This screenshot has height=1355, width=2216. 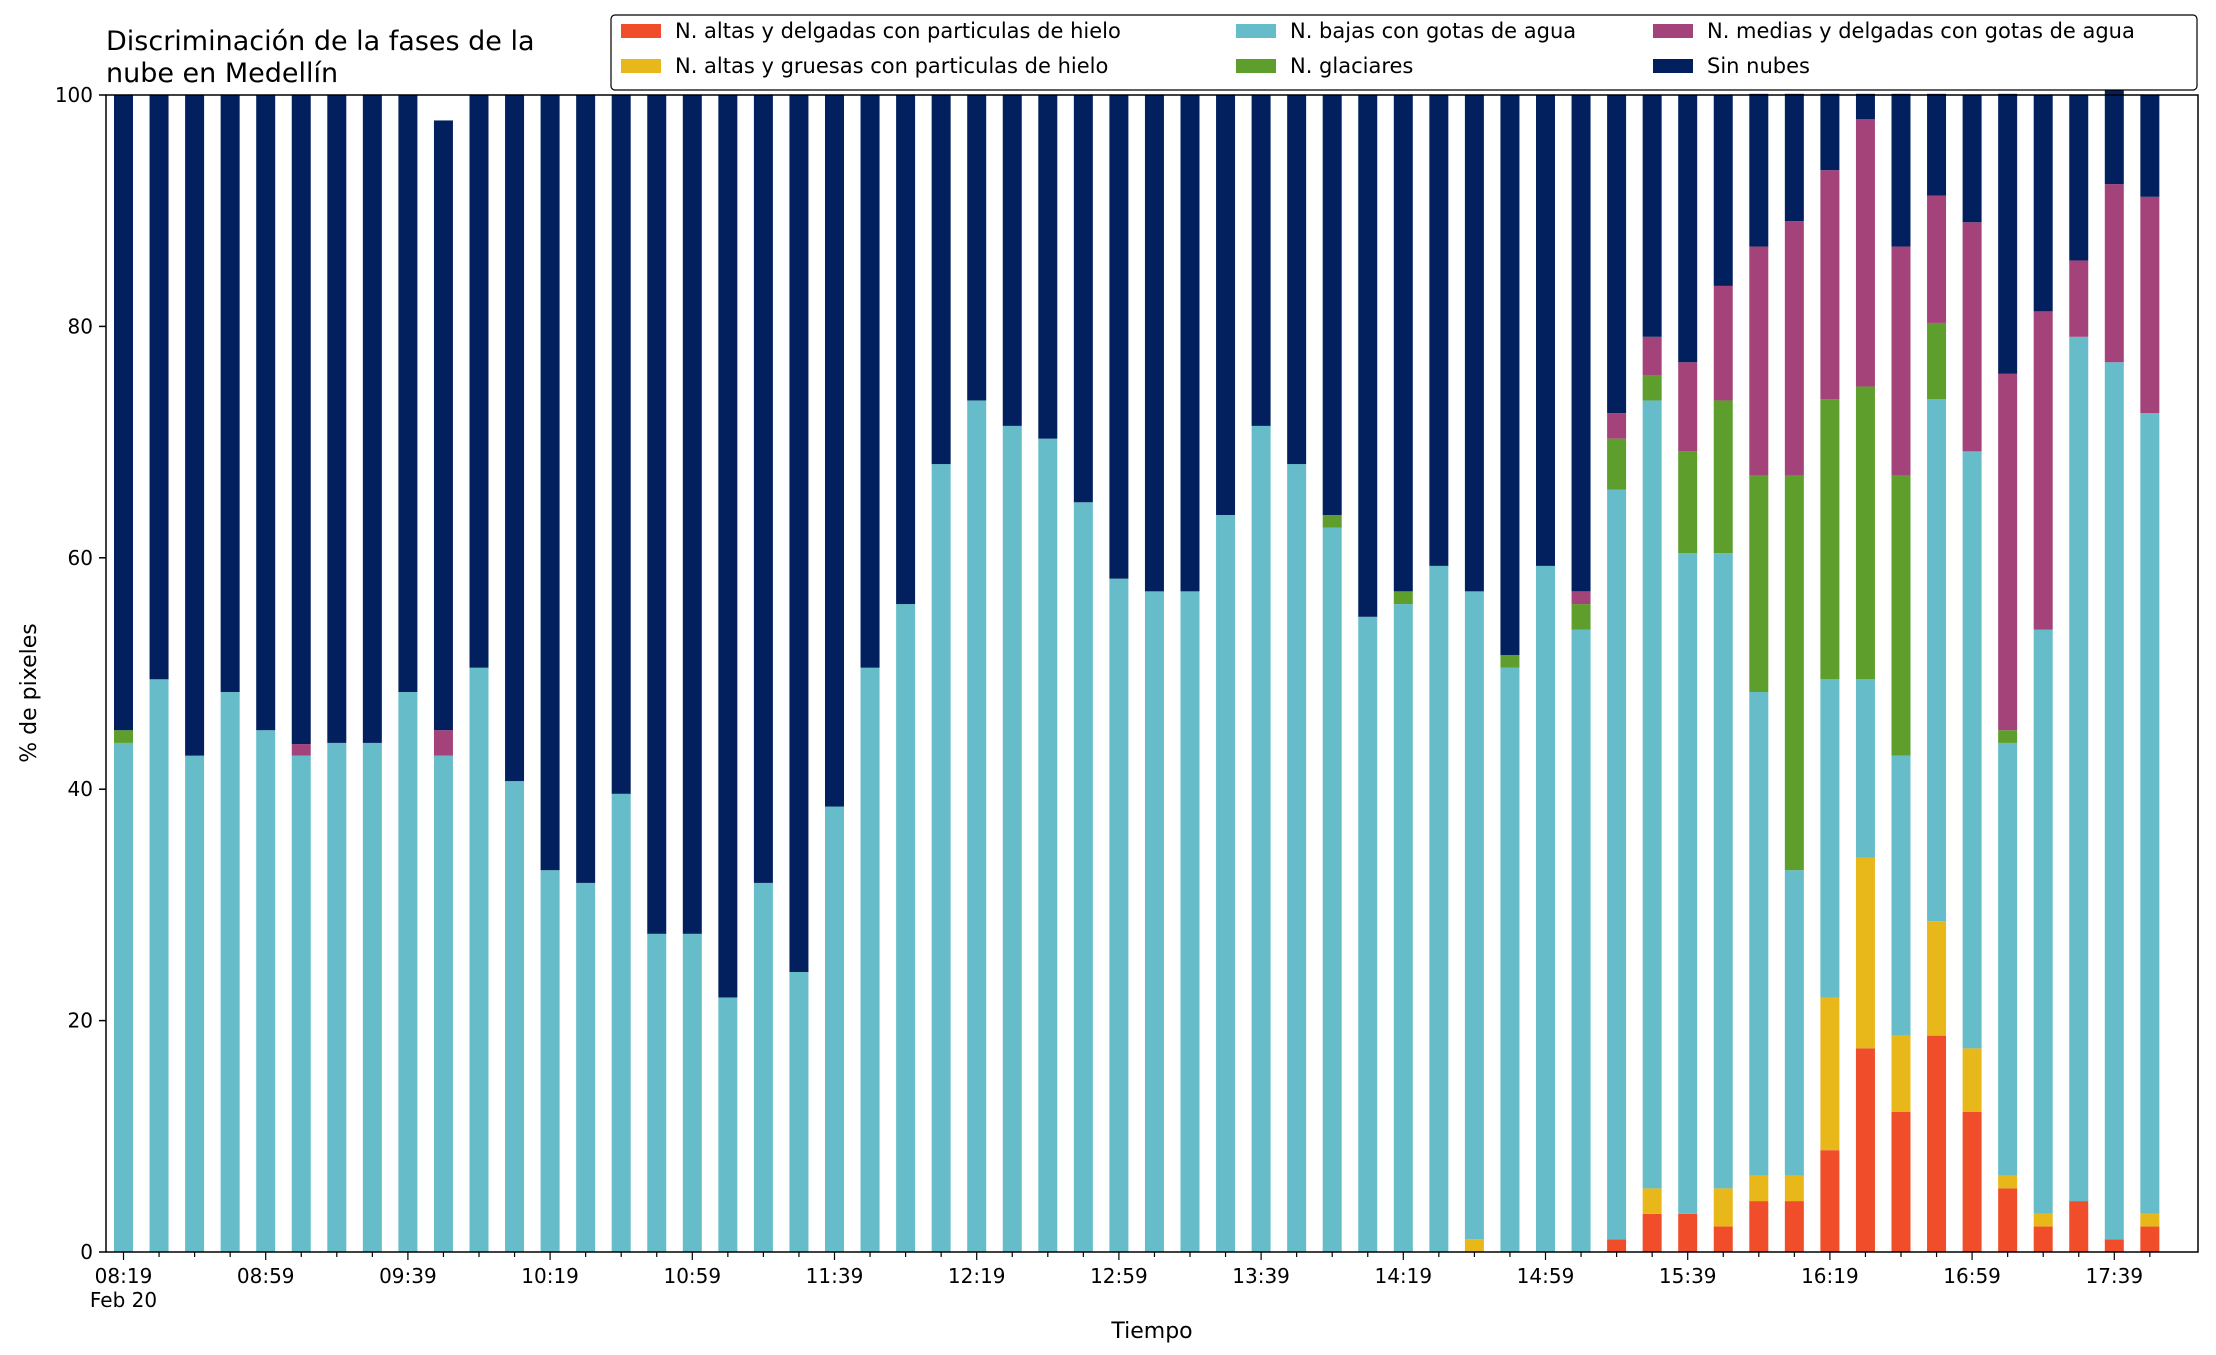 I want to click on x-tick-label: 16:59, so click(x=1972, y=1276).